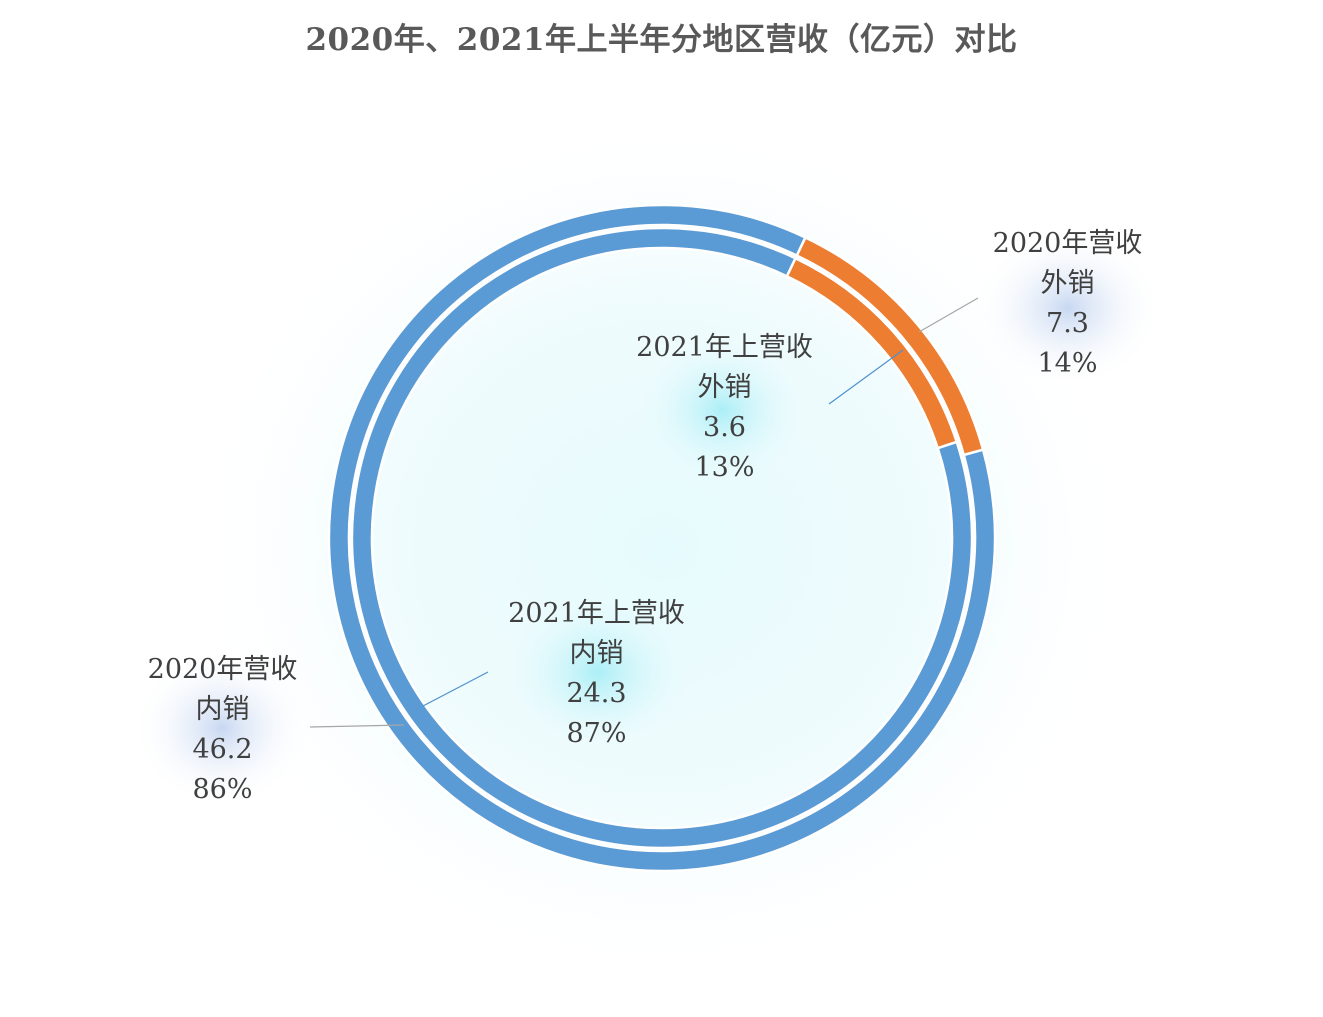 This screenshot has height=1017, width=1323. Describe the element at coordinates (596, 693) in the screenshot. I see `label-value: 24.3` at that location.